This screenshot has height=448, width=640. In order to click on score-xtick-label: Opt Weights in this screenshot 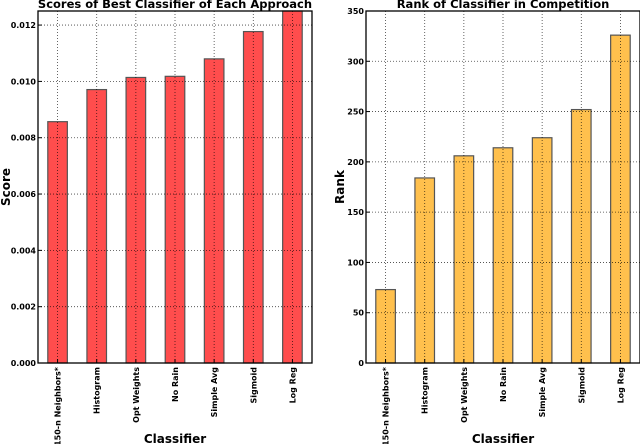, I will do `click(136, 395)`.